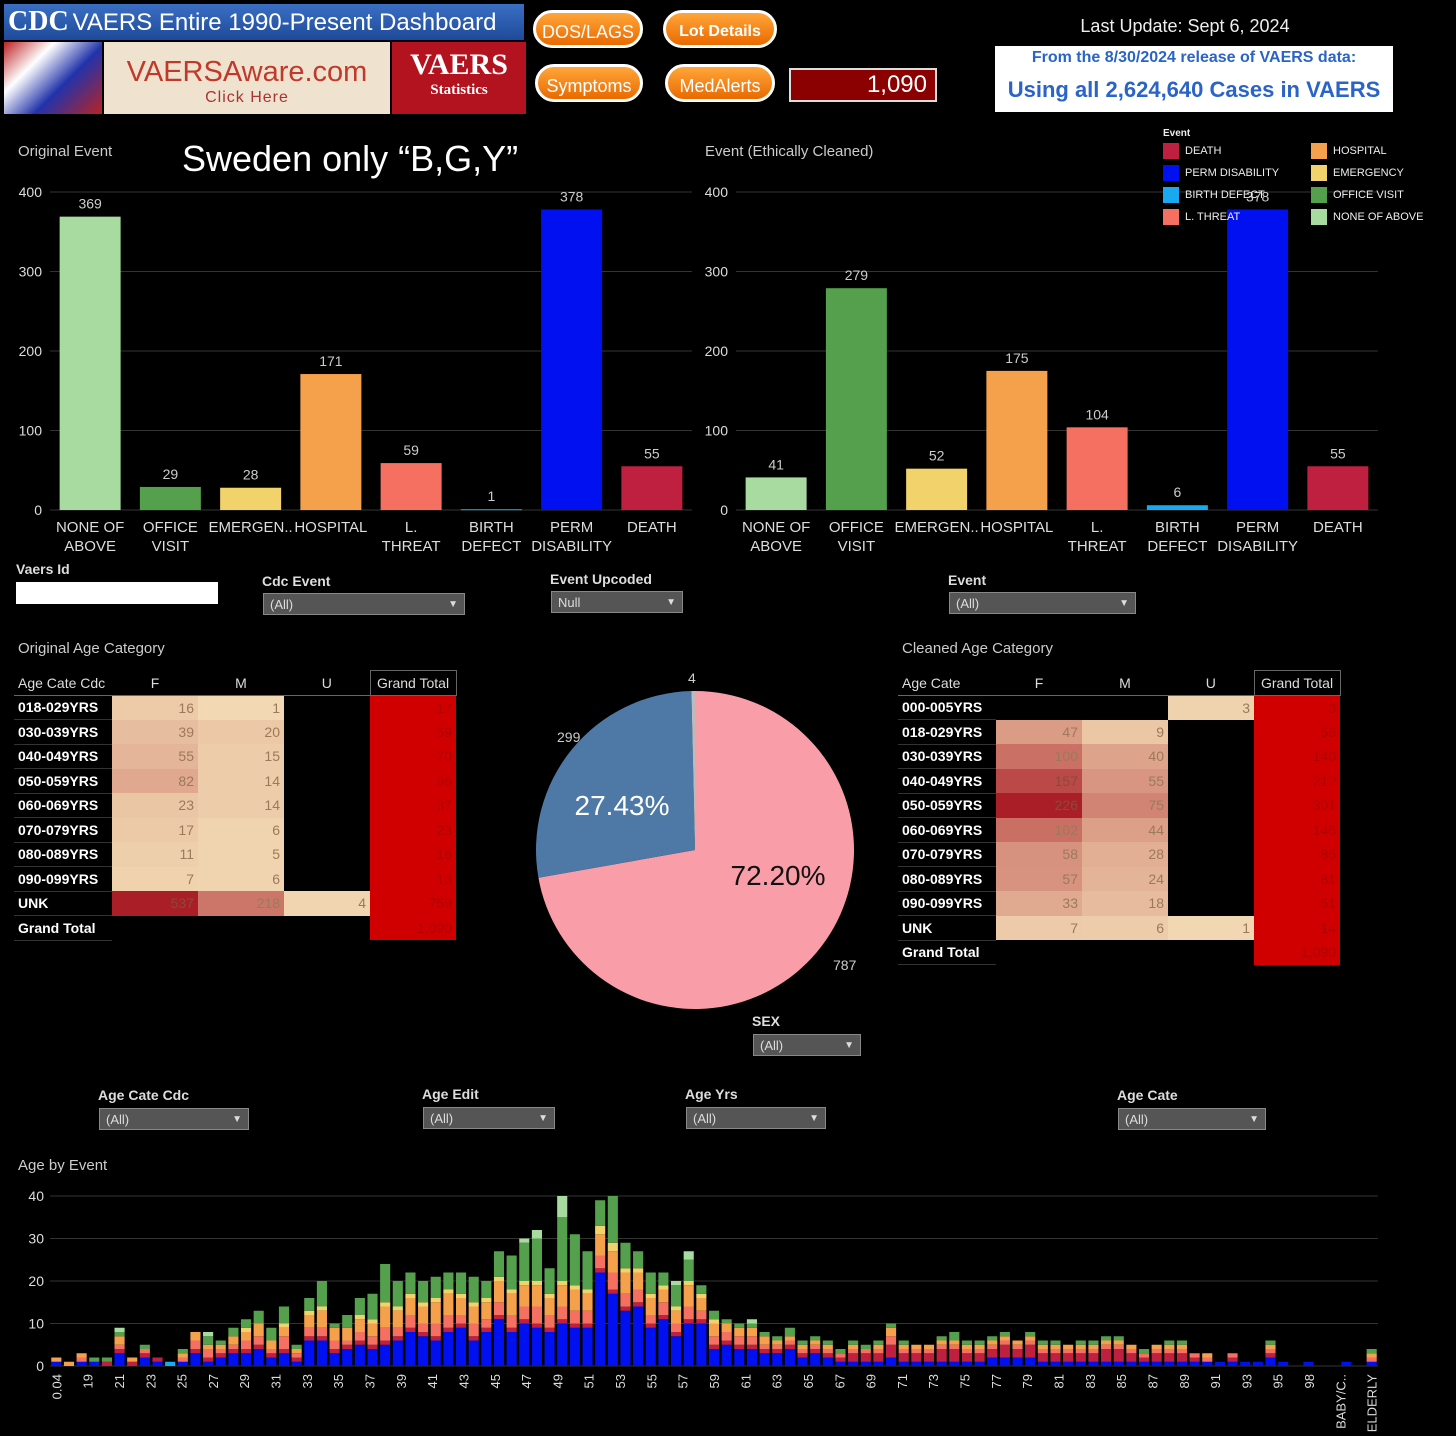  I want to click on lot-details-button: Lot Details, so click(720, 29).